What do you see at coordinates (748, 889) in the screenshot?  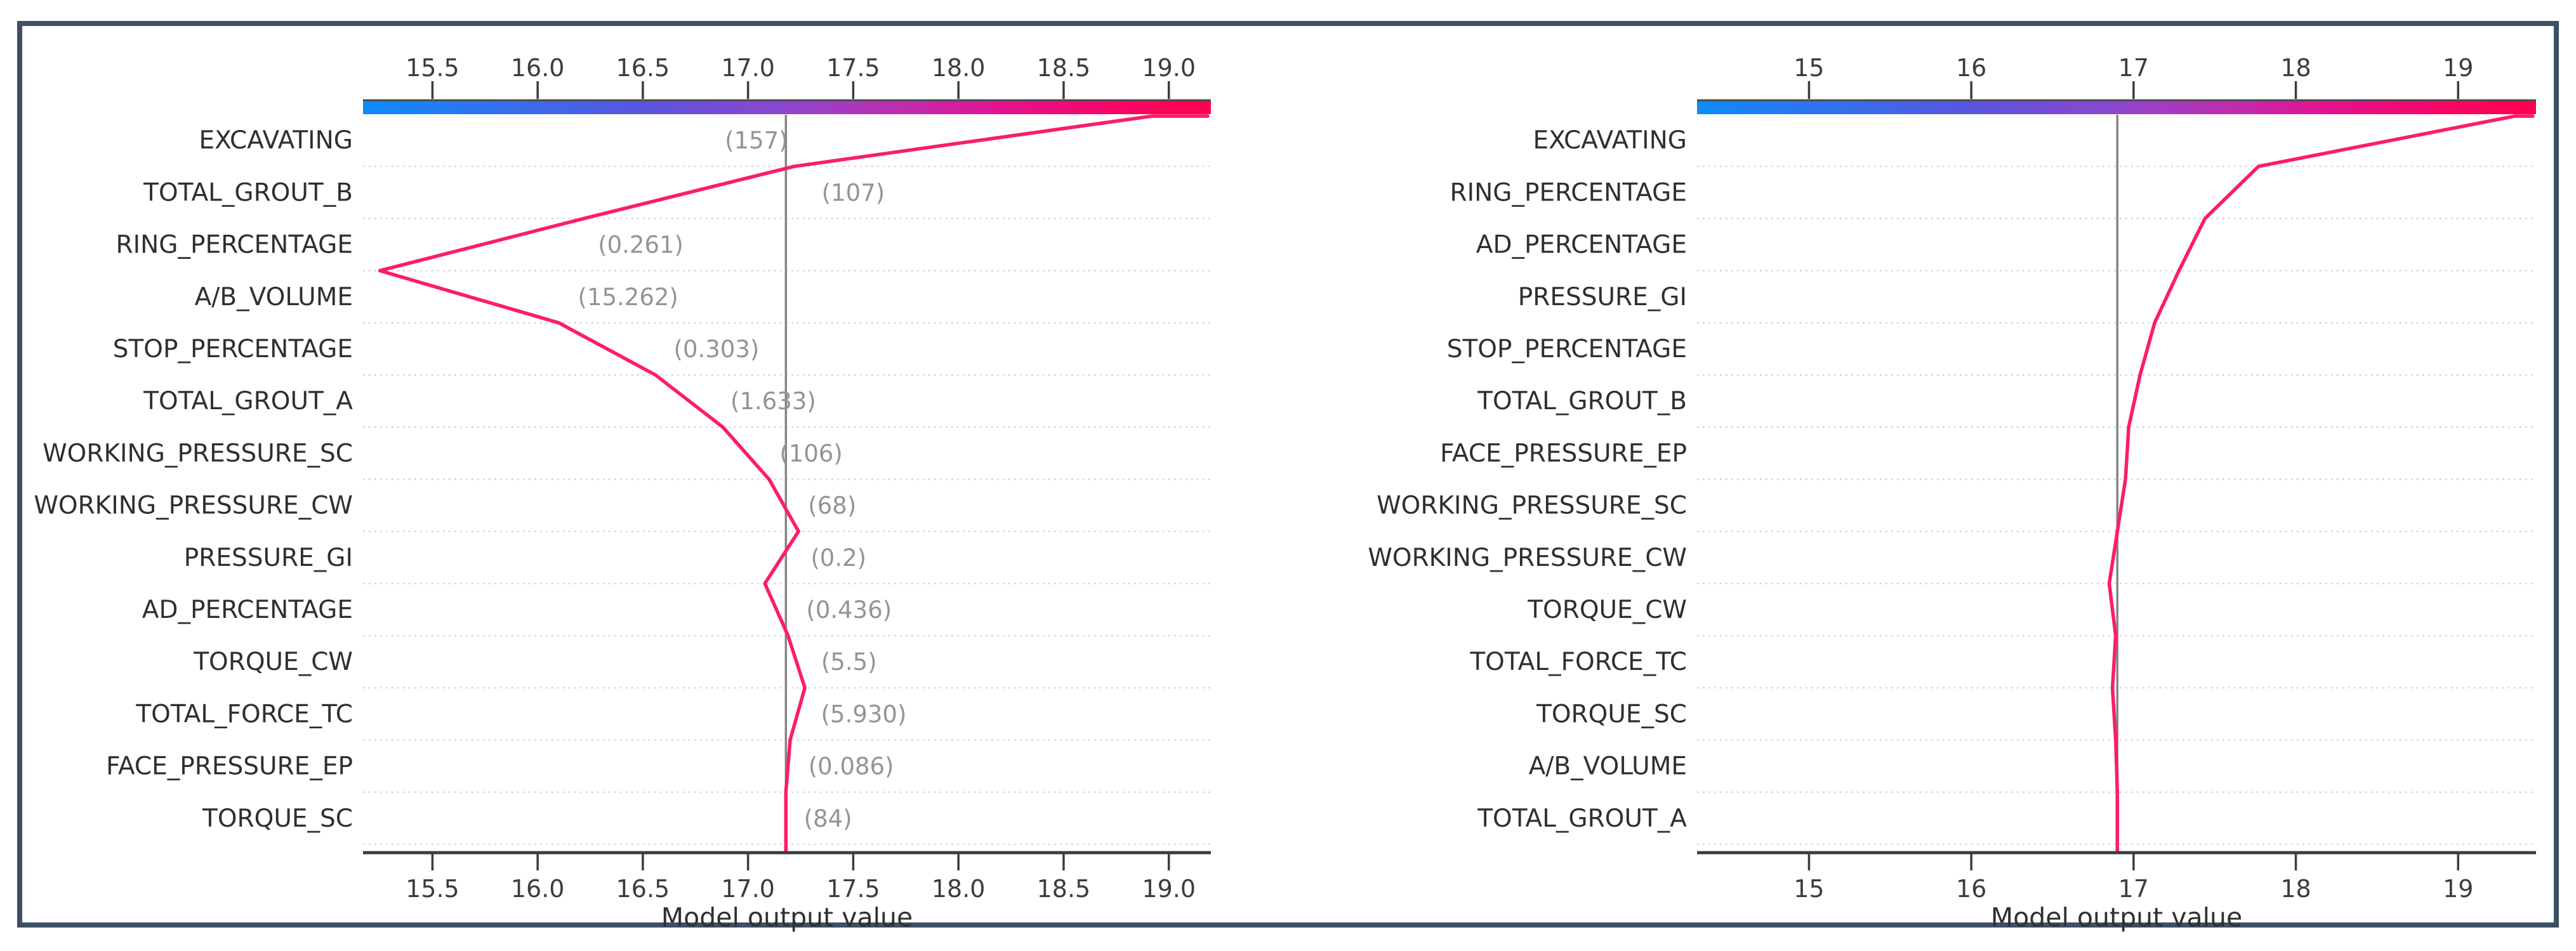 I see `bottom-axis-tick-label: 17.0` at bounding box center [748, 889].